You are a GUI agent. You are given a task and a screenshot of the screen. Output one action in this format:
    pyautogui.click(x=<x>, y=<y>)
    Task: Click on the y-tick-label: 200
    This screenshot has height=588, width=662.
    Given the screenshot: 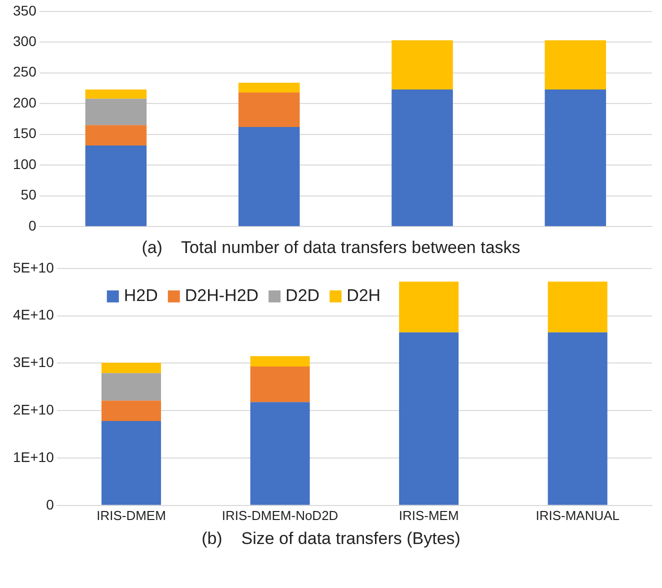 What is the action you would take?
    pyautogui.click(x=25, y=102)
    